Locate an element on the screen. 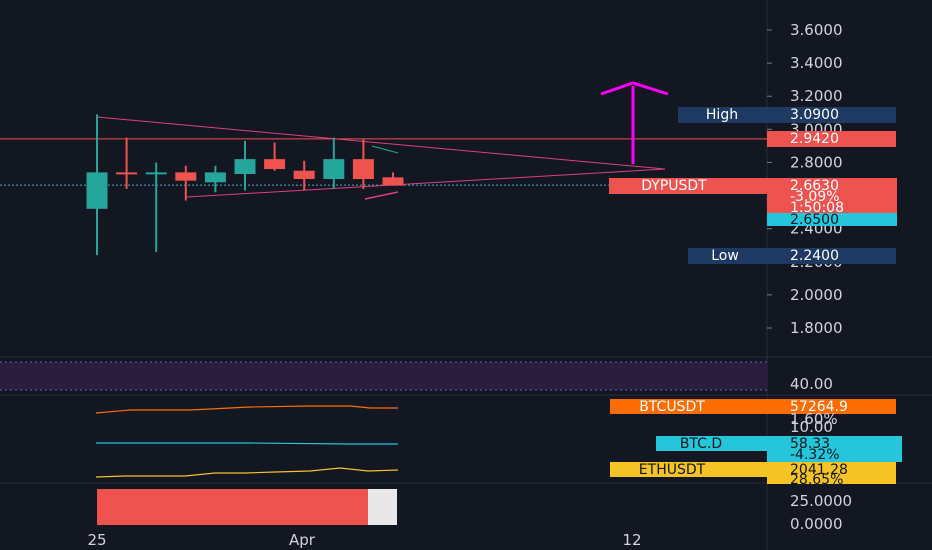 This screenshot has height=550, width=932. level2-price-tag is located at coordinates (832, 219).